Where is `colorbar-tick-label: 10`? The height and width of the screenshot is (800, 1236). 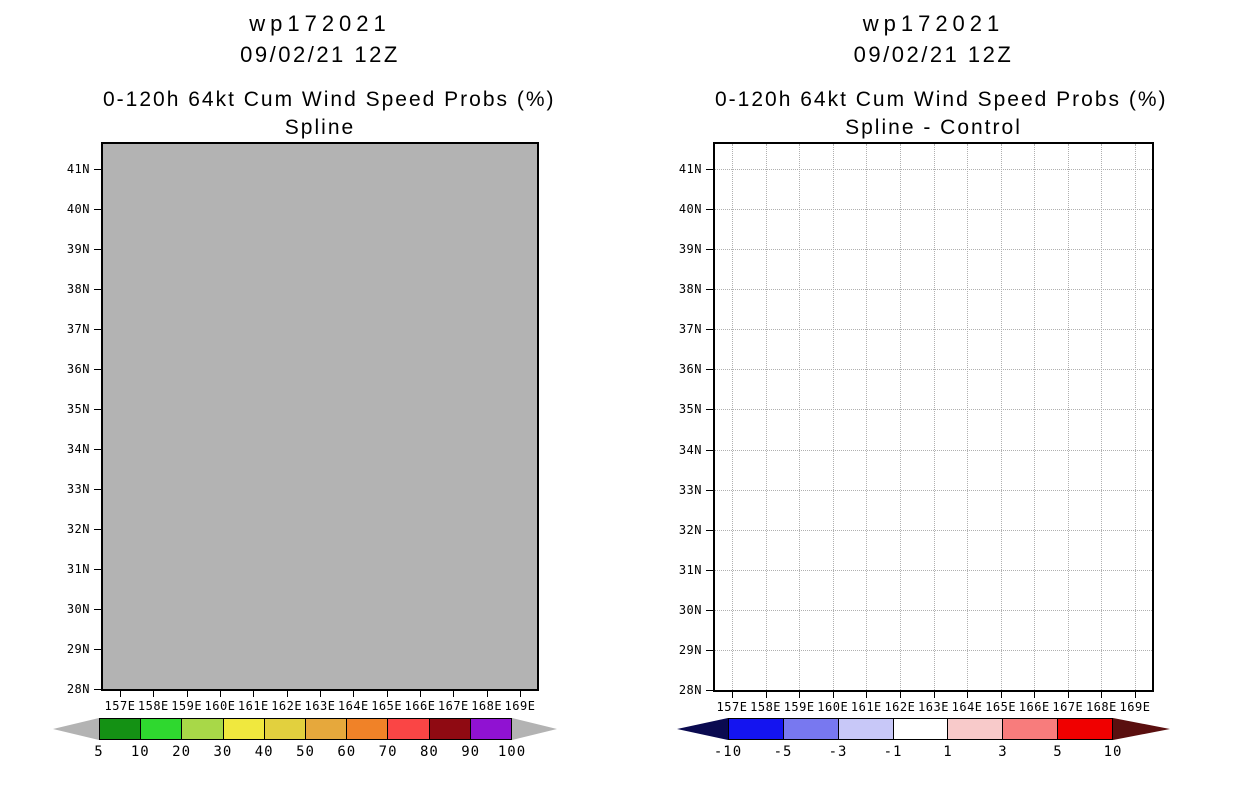
colorbar-tick-label: 10 is located at coordinates (1113, 752).